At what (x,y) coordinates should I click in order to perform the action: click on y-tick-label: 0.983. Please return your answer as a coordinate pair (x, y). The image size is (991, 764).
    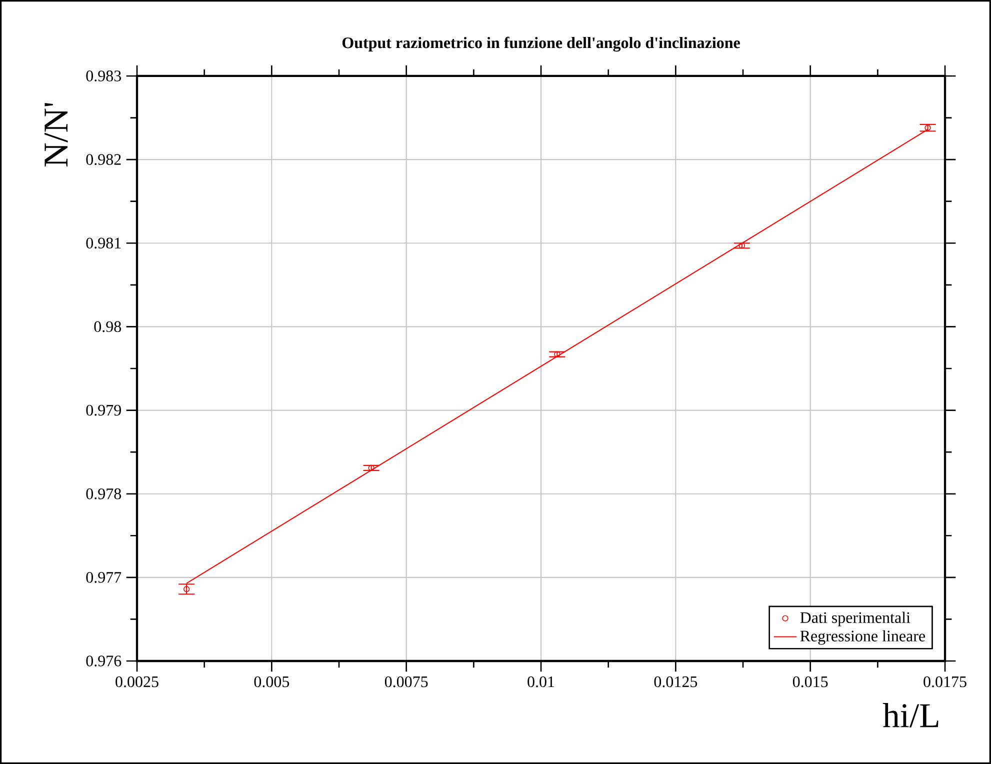
    Looking at the image, I should click on (104, 76).